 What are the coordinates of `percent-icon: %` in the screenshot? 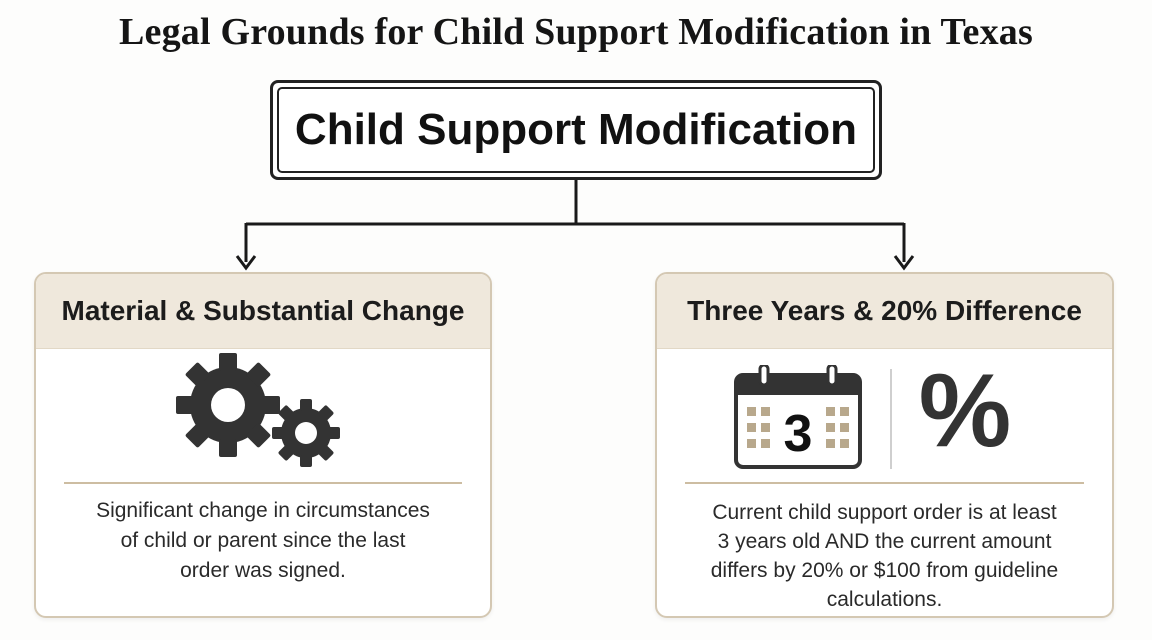 It's located at (965, 411).